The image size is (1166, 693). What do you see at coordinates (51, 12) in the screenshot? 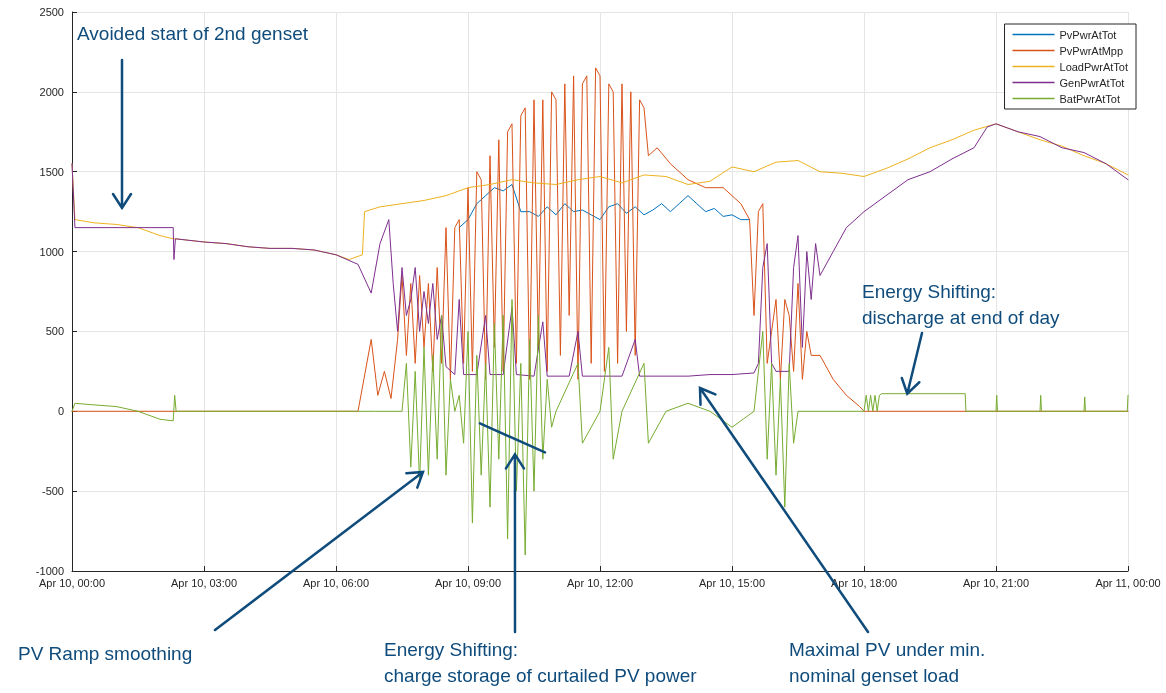
I see `y-tick-label: 2500` at bounding box center [51, 12].